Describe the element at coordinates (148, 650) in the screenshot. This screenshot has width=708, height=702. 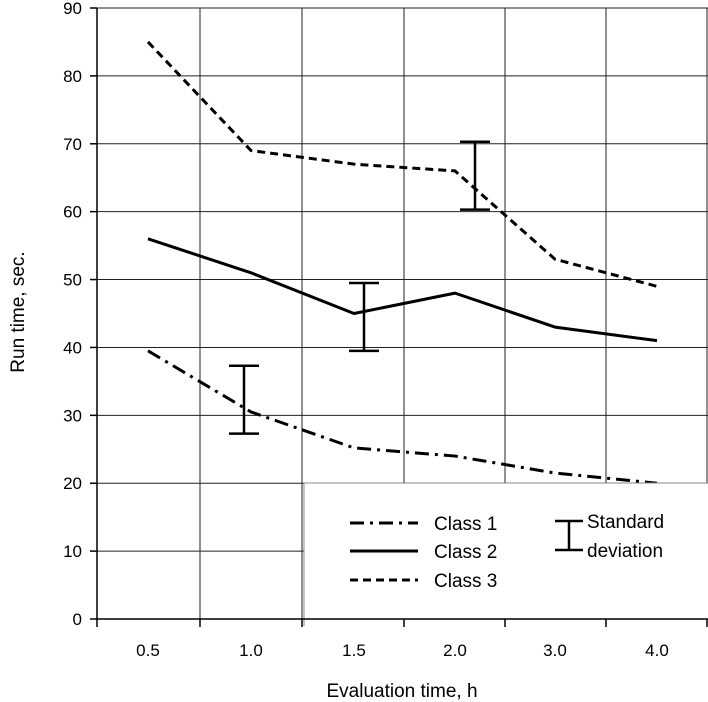
I see `x-tick-label: 0.5` at that location.